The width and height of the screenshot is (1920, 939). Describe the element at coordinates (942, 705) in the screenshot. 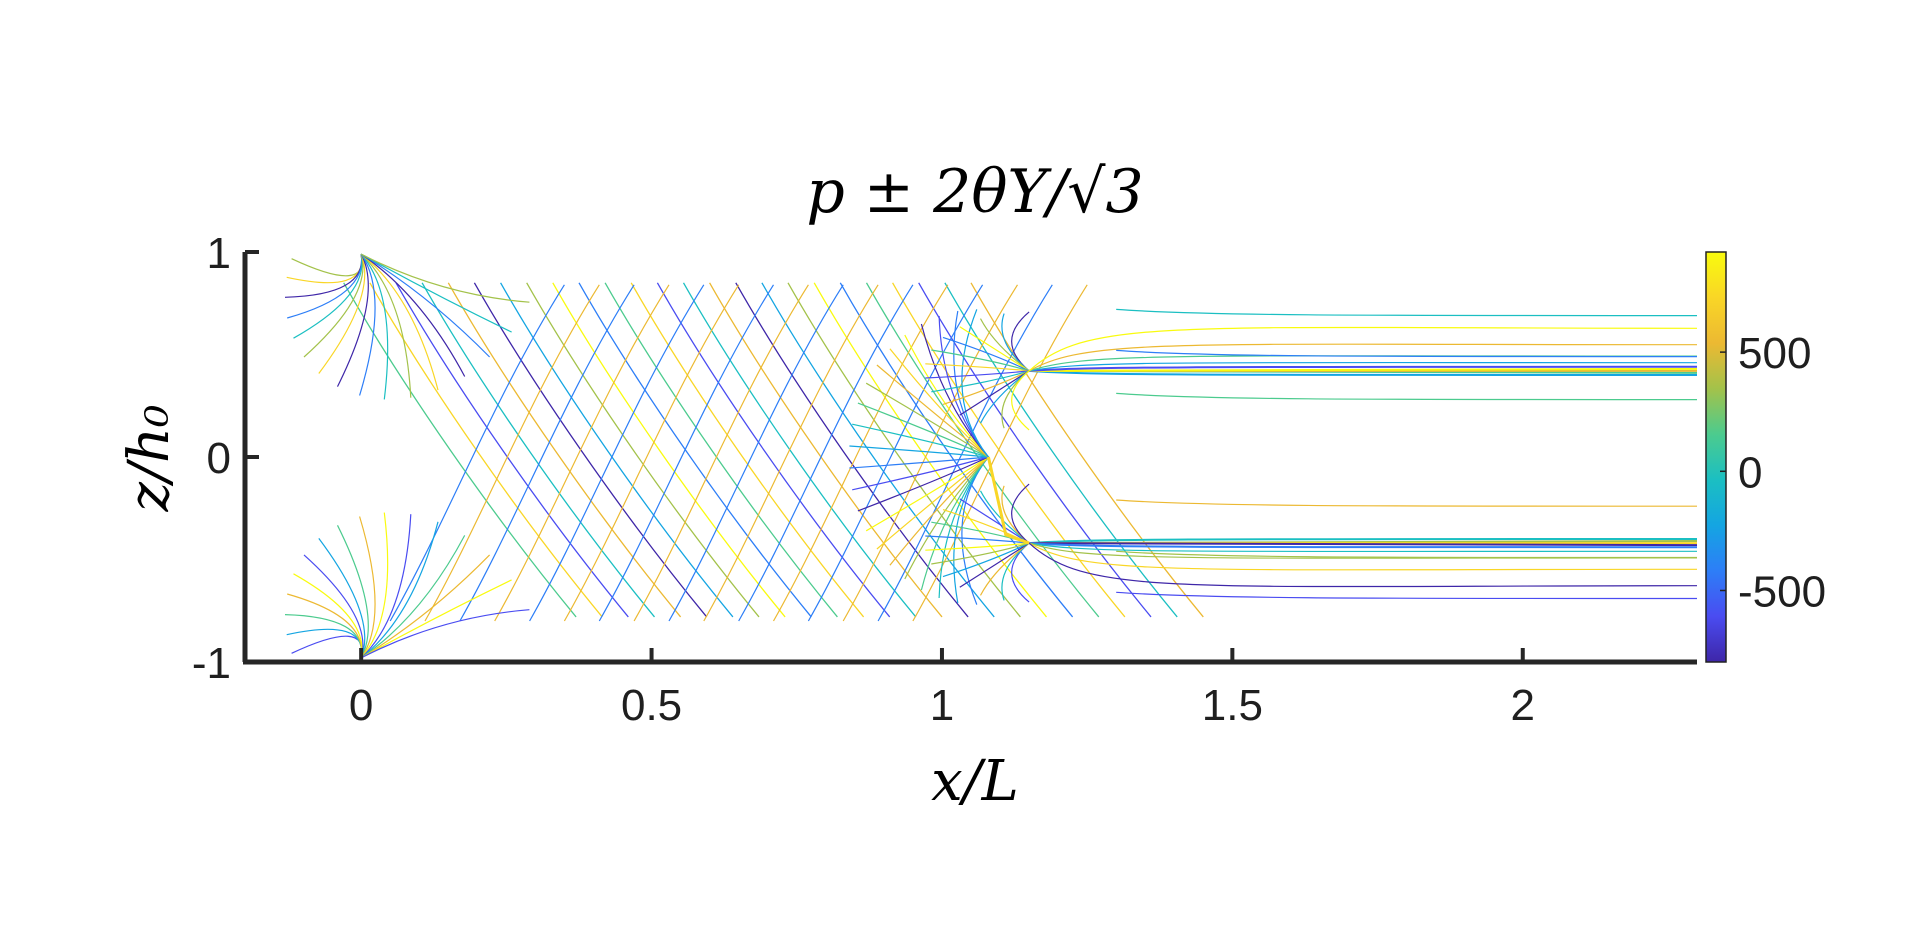

I see `x-tick-label: 1` at that location.